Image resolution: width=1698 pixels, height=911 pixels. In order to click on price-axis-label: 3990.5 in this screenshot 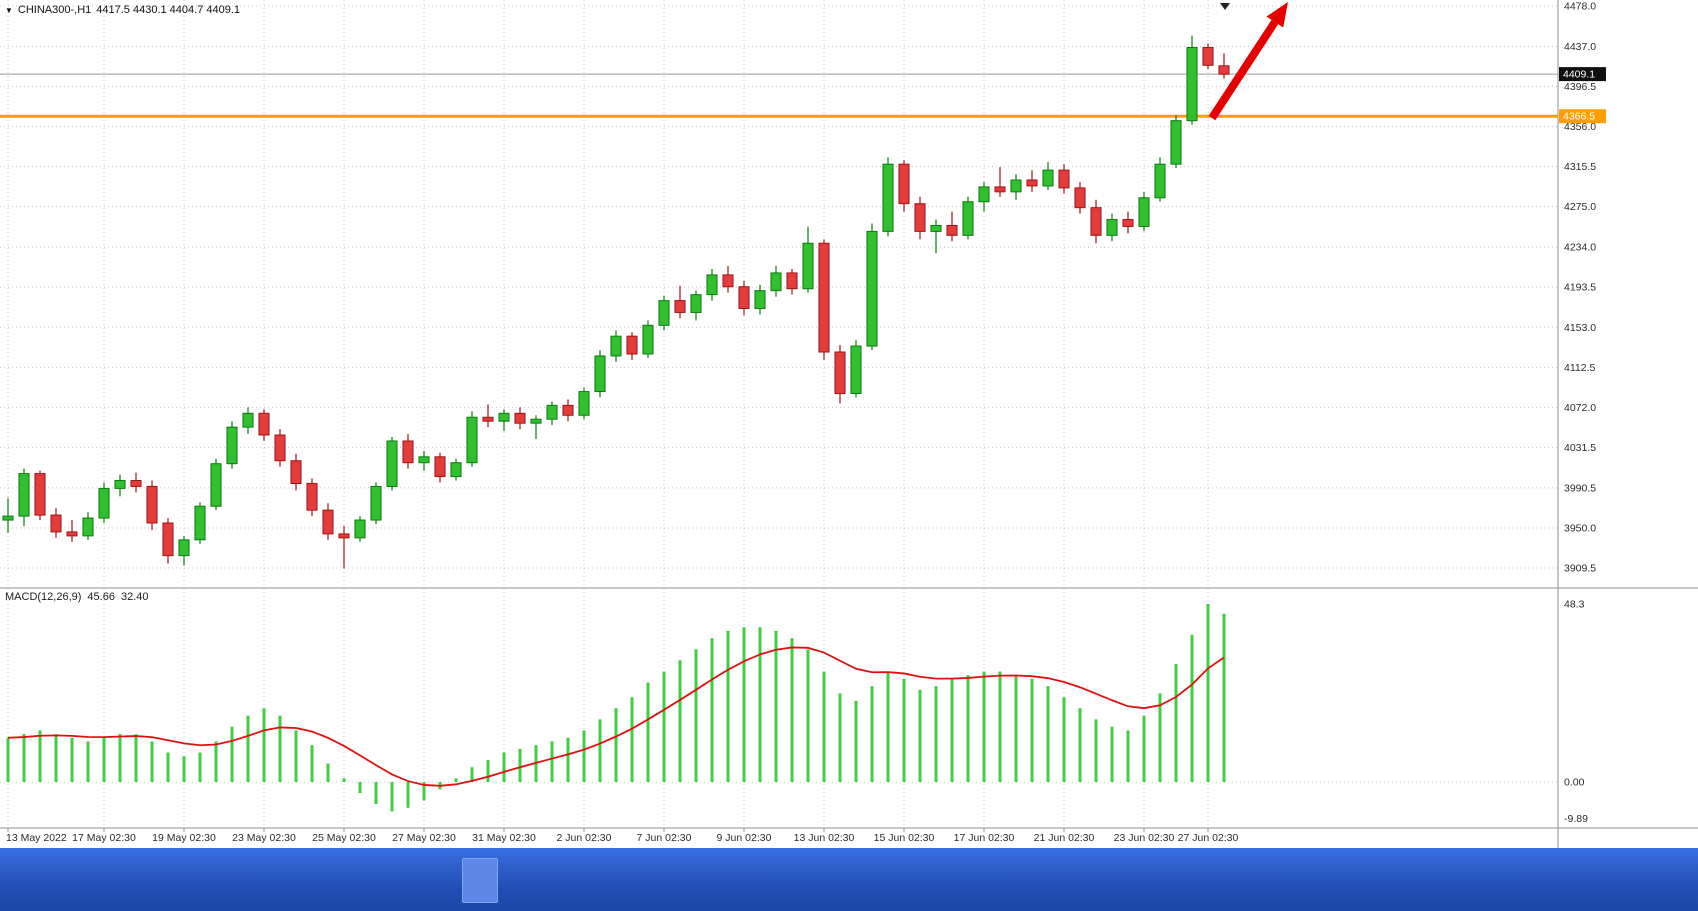, I will do `click(1580, 488)`.